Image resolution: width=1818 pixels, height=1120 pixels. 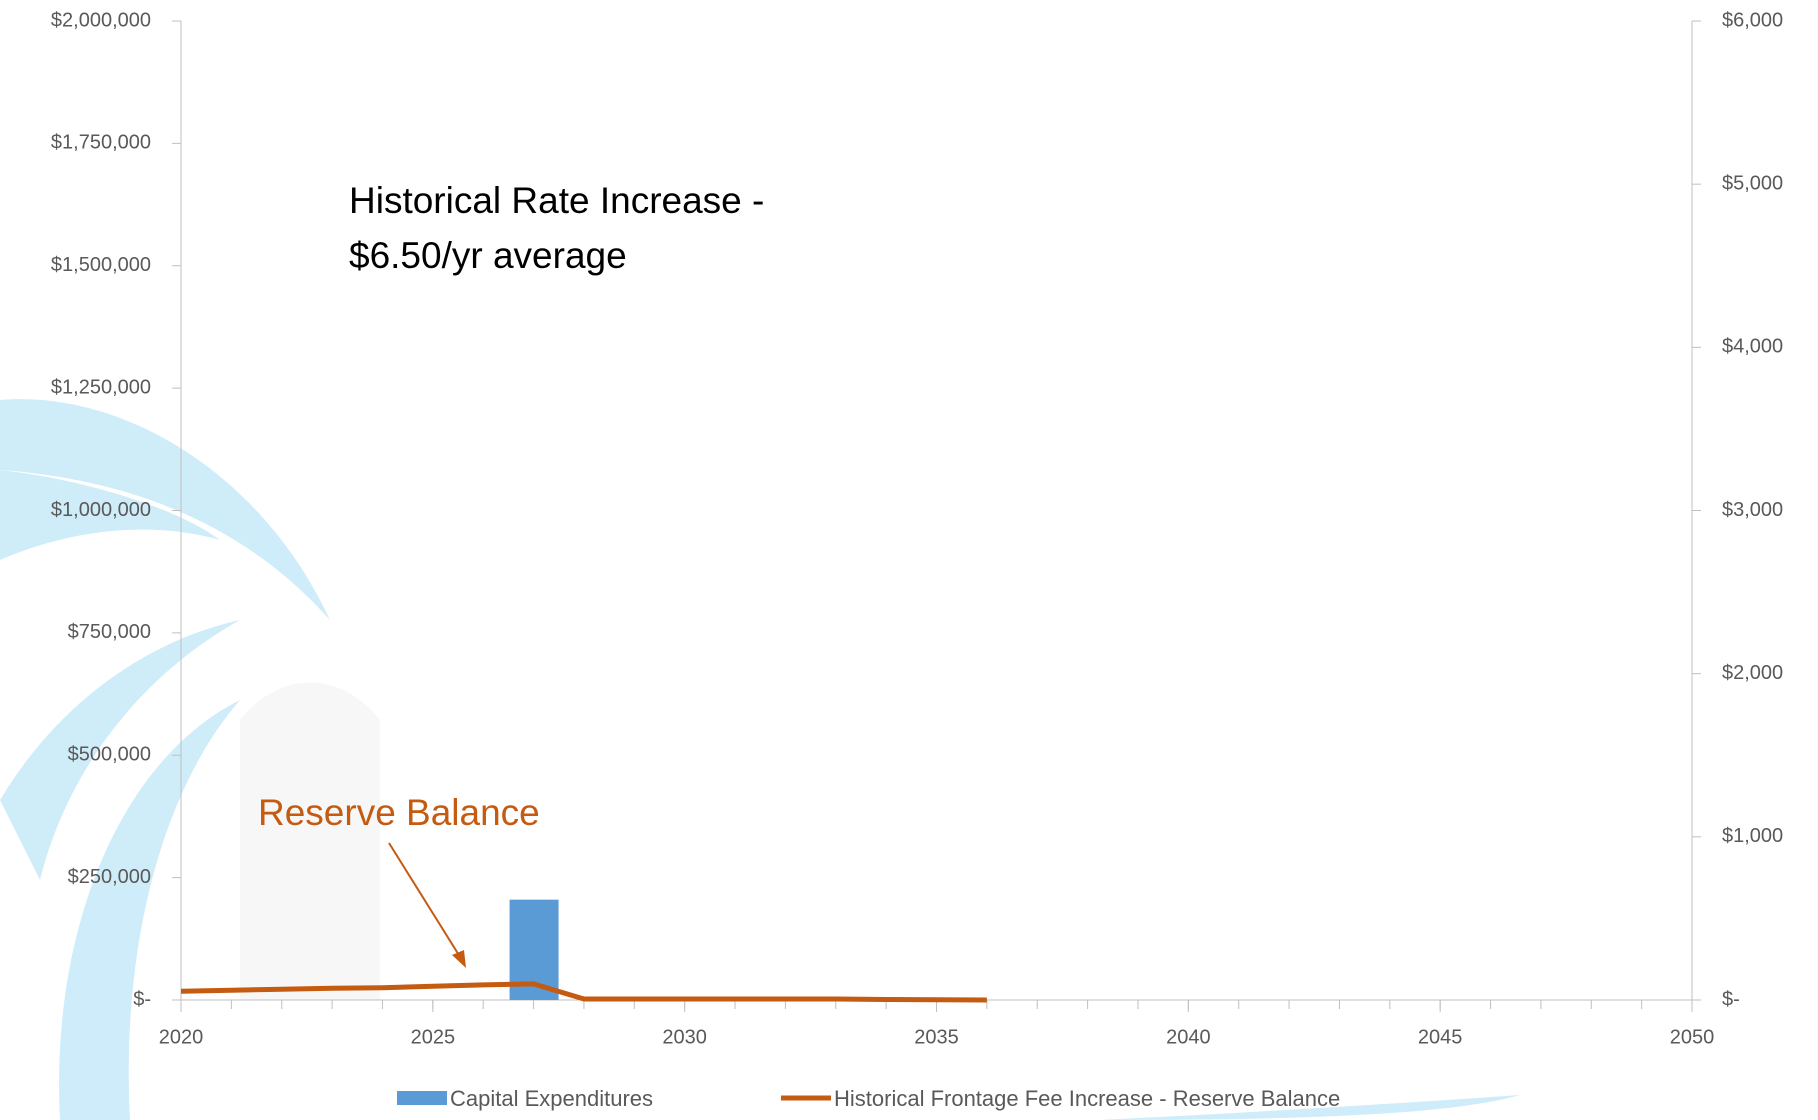 I want to click on x-tick-label: 2040, so click(x=1188, y=1037).